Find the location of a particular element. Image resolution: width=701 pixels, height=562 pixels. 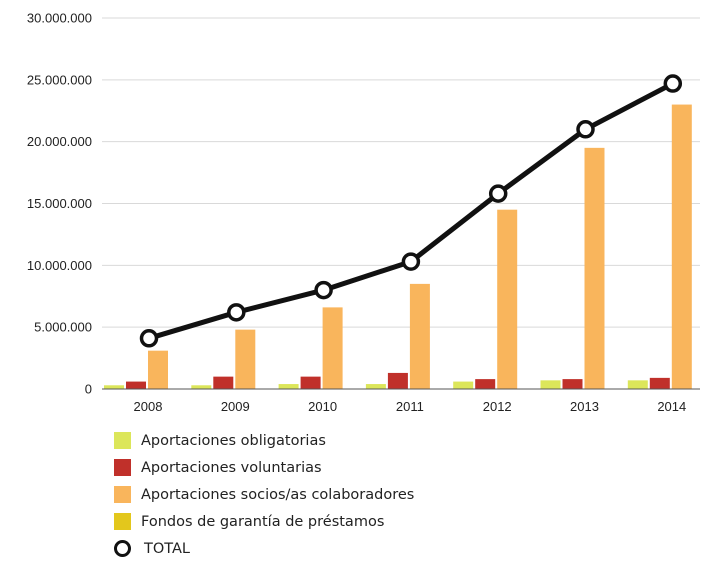

legend-swatch-voluntarias is located at coordinates (122, 467).